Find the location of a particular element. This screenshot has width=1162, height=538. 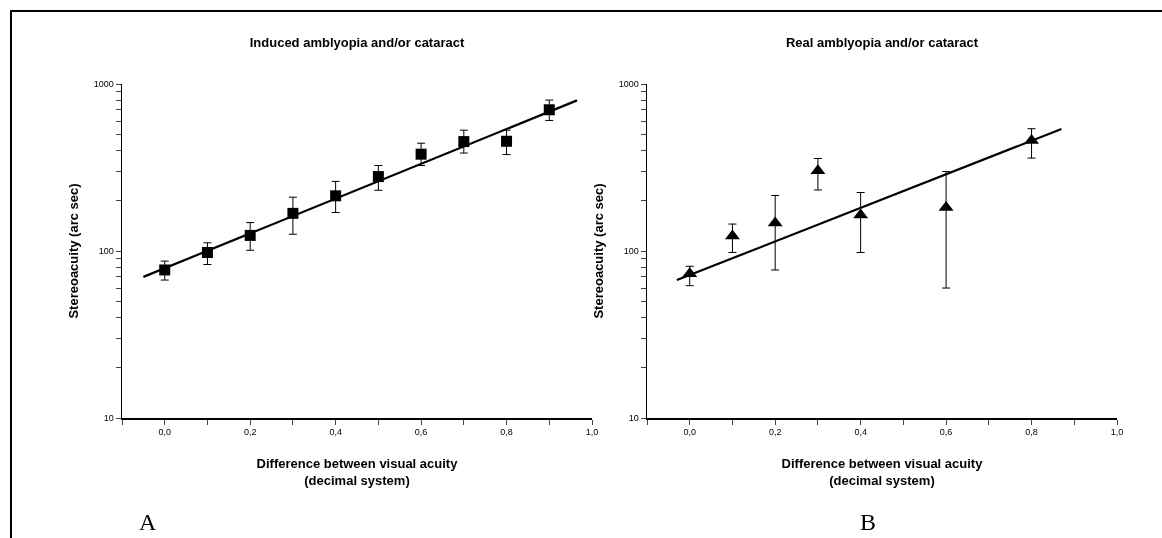

chart-title: Induced amblyopia and/or cataract is located at coordinates (357, 42).